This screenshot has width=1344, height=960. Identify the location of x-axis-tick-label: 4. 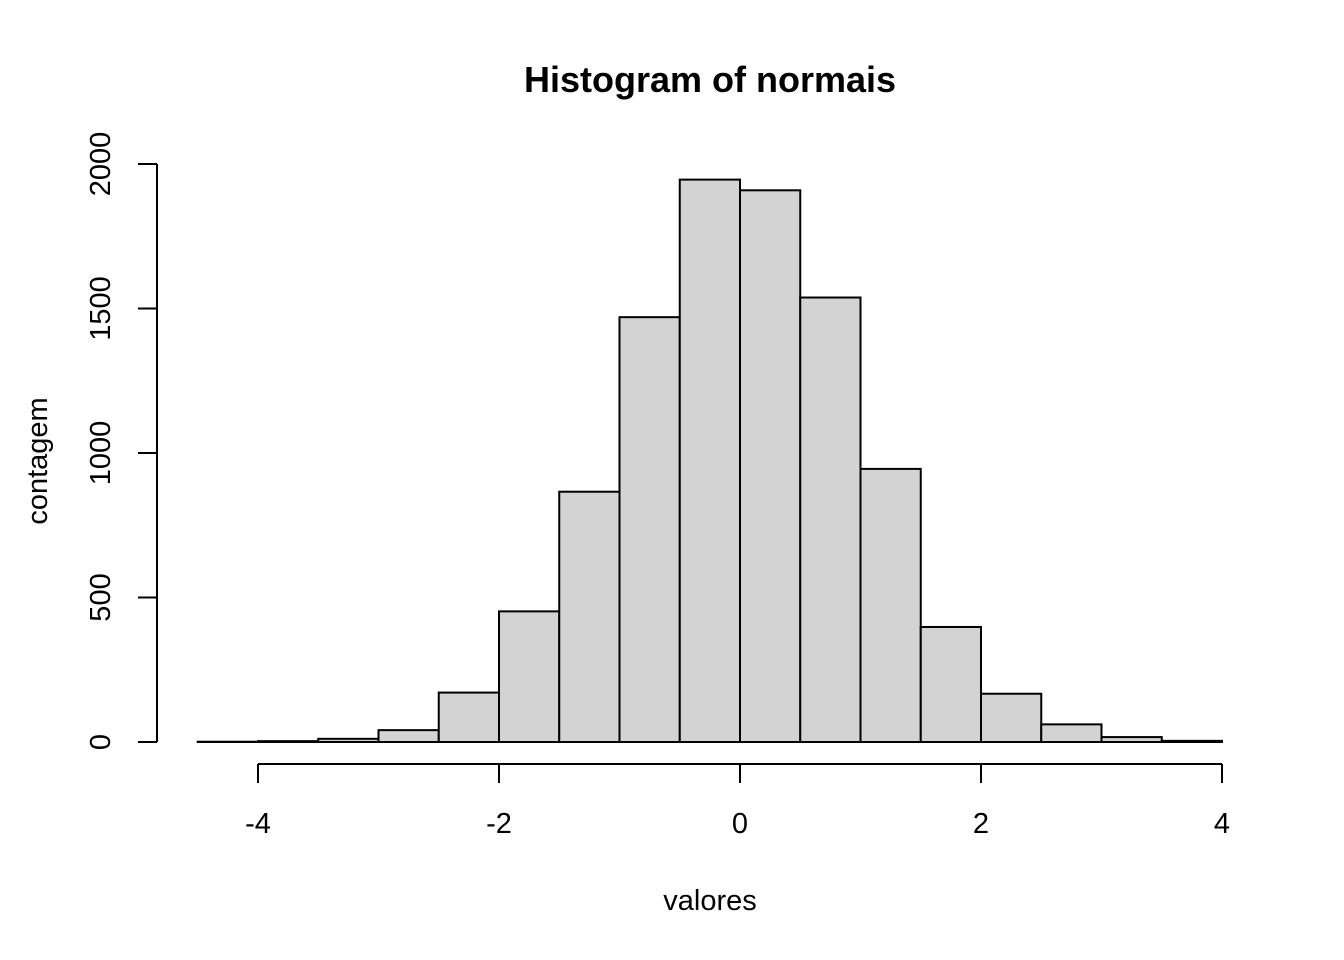
(1222, 824).